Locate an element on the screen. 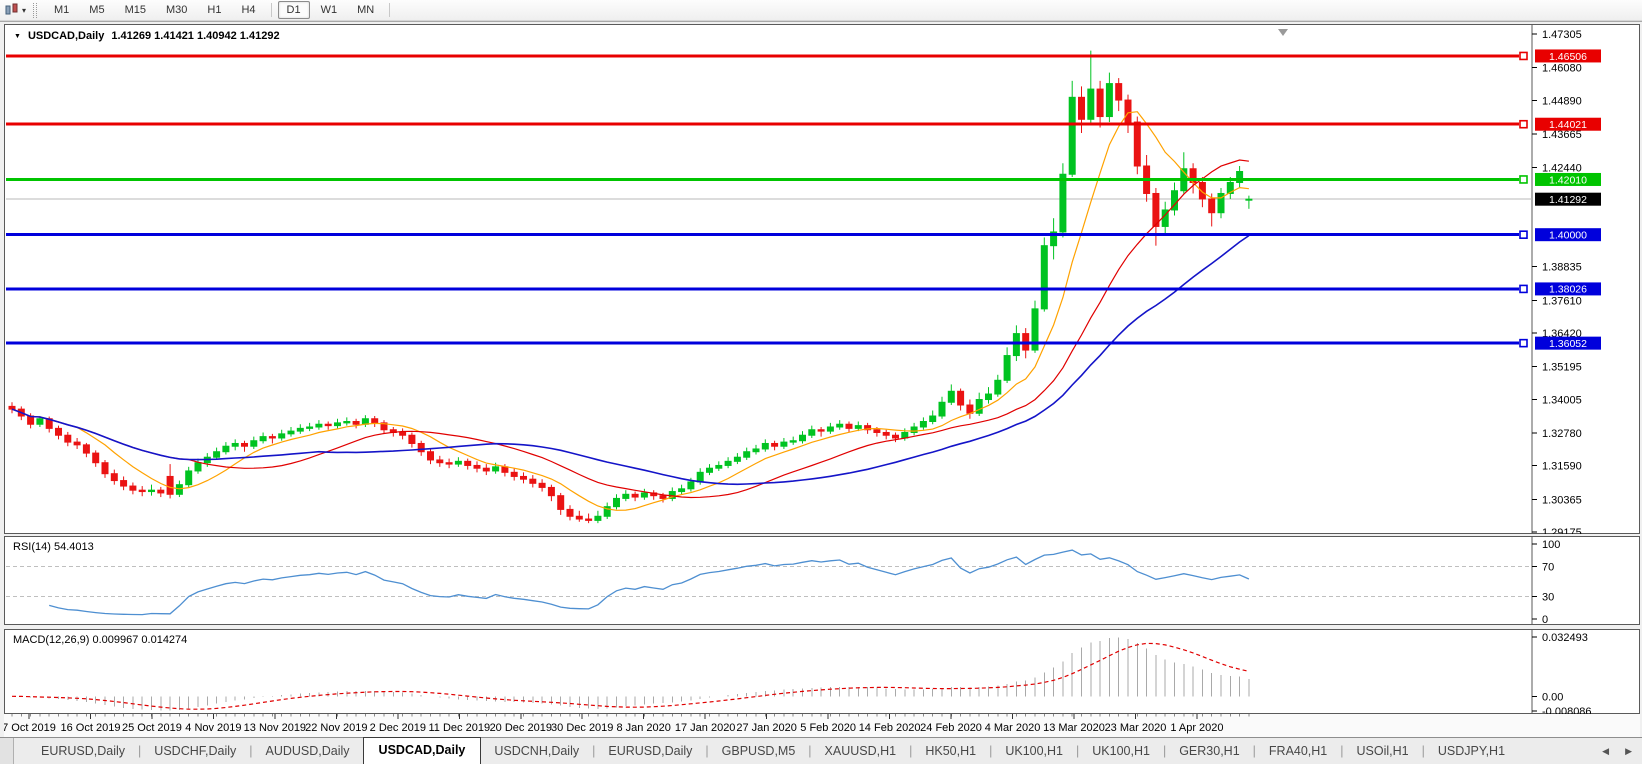  chart-tab-fra40-h1: FRA40,H1 is located at coordinates (1298, 751).